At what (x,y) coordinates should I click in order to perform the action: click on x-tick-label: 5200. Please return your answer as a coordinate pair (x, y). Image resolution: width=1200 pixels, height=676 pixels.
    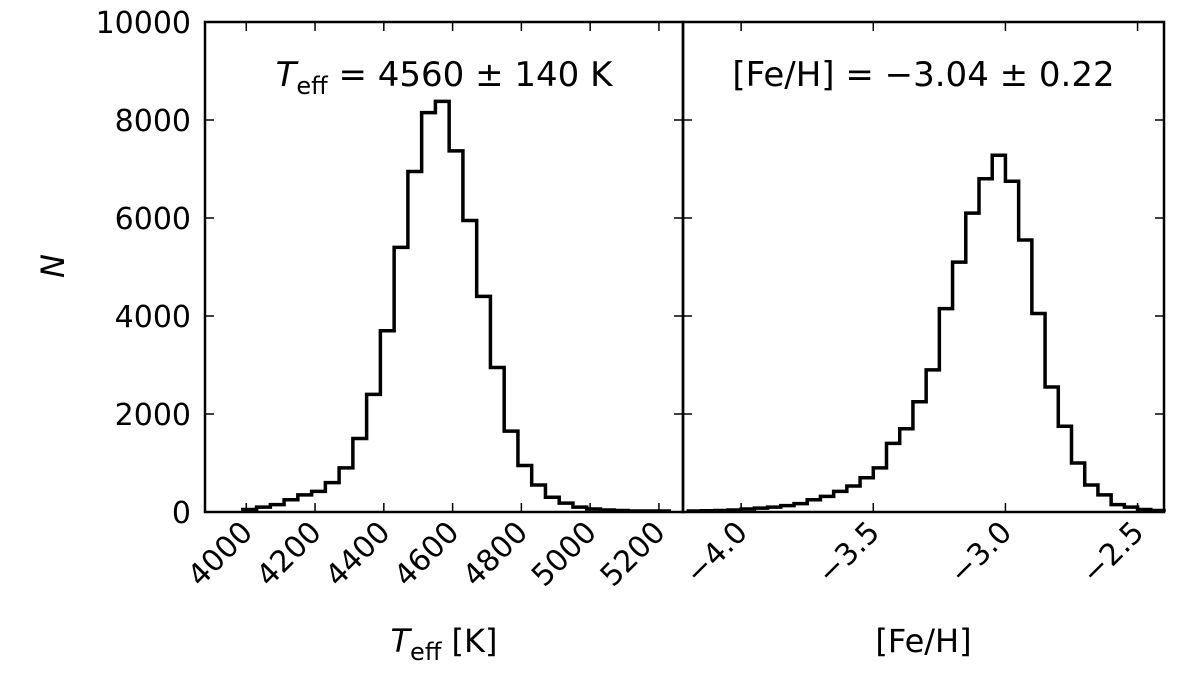
    Looking at the image, I should click on (633, 554).